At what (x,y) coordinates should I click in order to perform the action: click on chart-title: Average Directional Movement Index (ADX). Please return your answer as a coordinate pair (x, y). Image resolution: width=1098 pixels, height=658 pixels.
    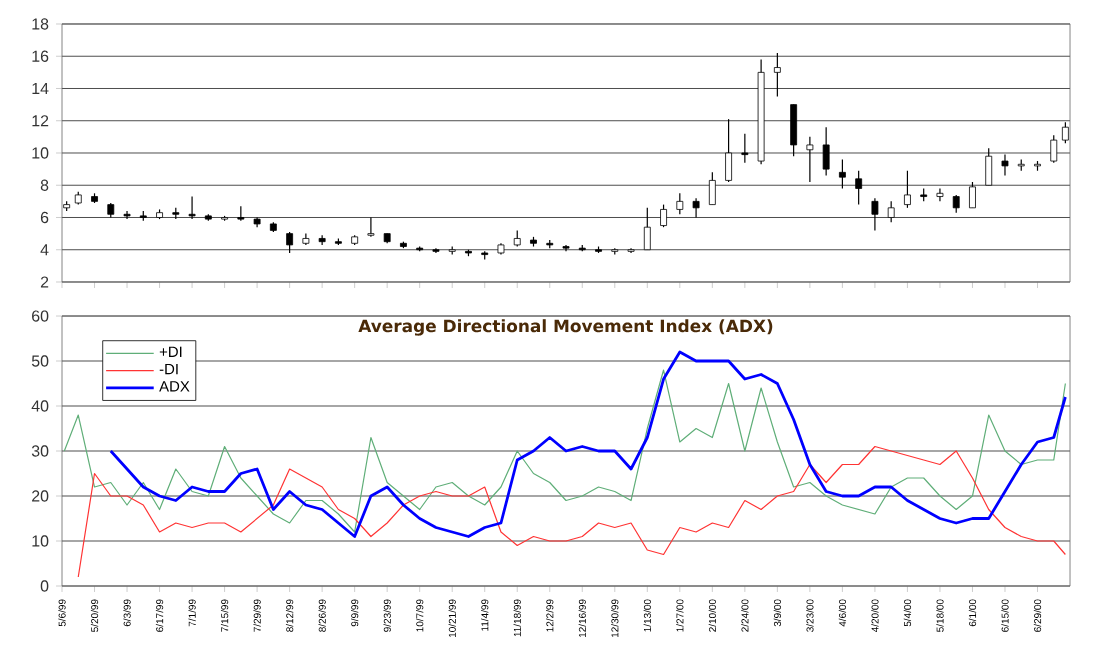
    Looking at the image, I should click on (565, 327).